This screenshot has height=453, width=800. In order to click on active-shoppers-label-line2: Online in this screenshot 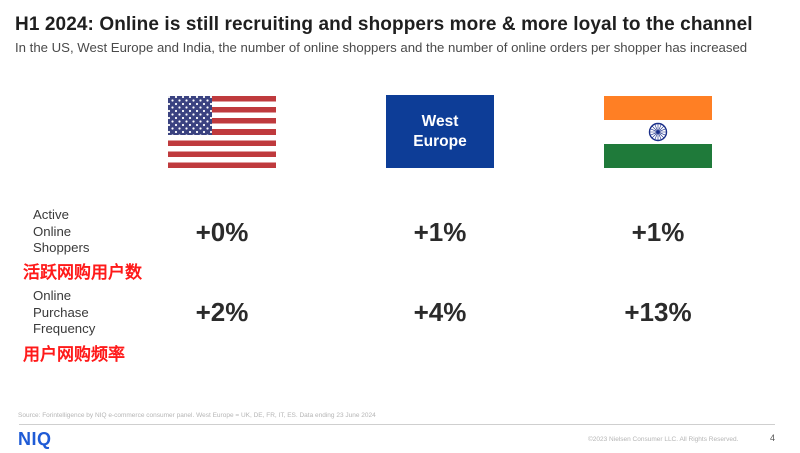, I will do `click(52, 231)`.